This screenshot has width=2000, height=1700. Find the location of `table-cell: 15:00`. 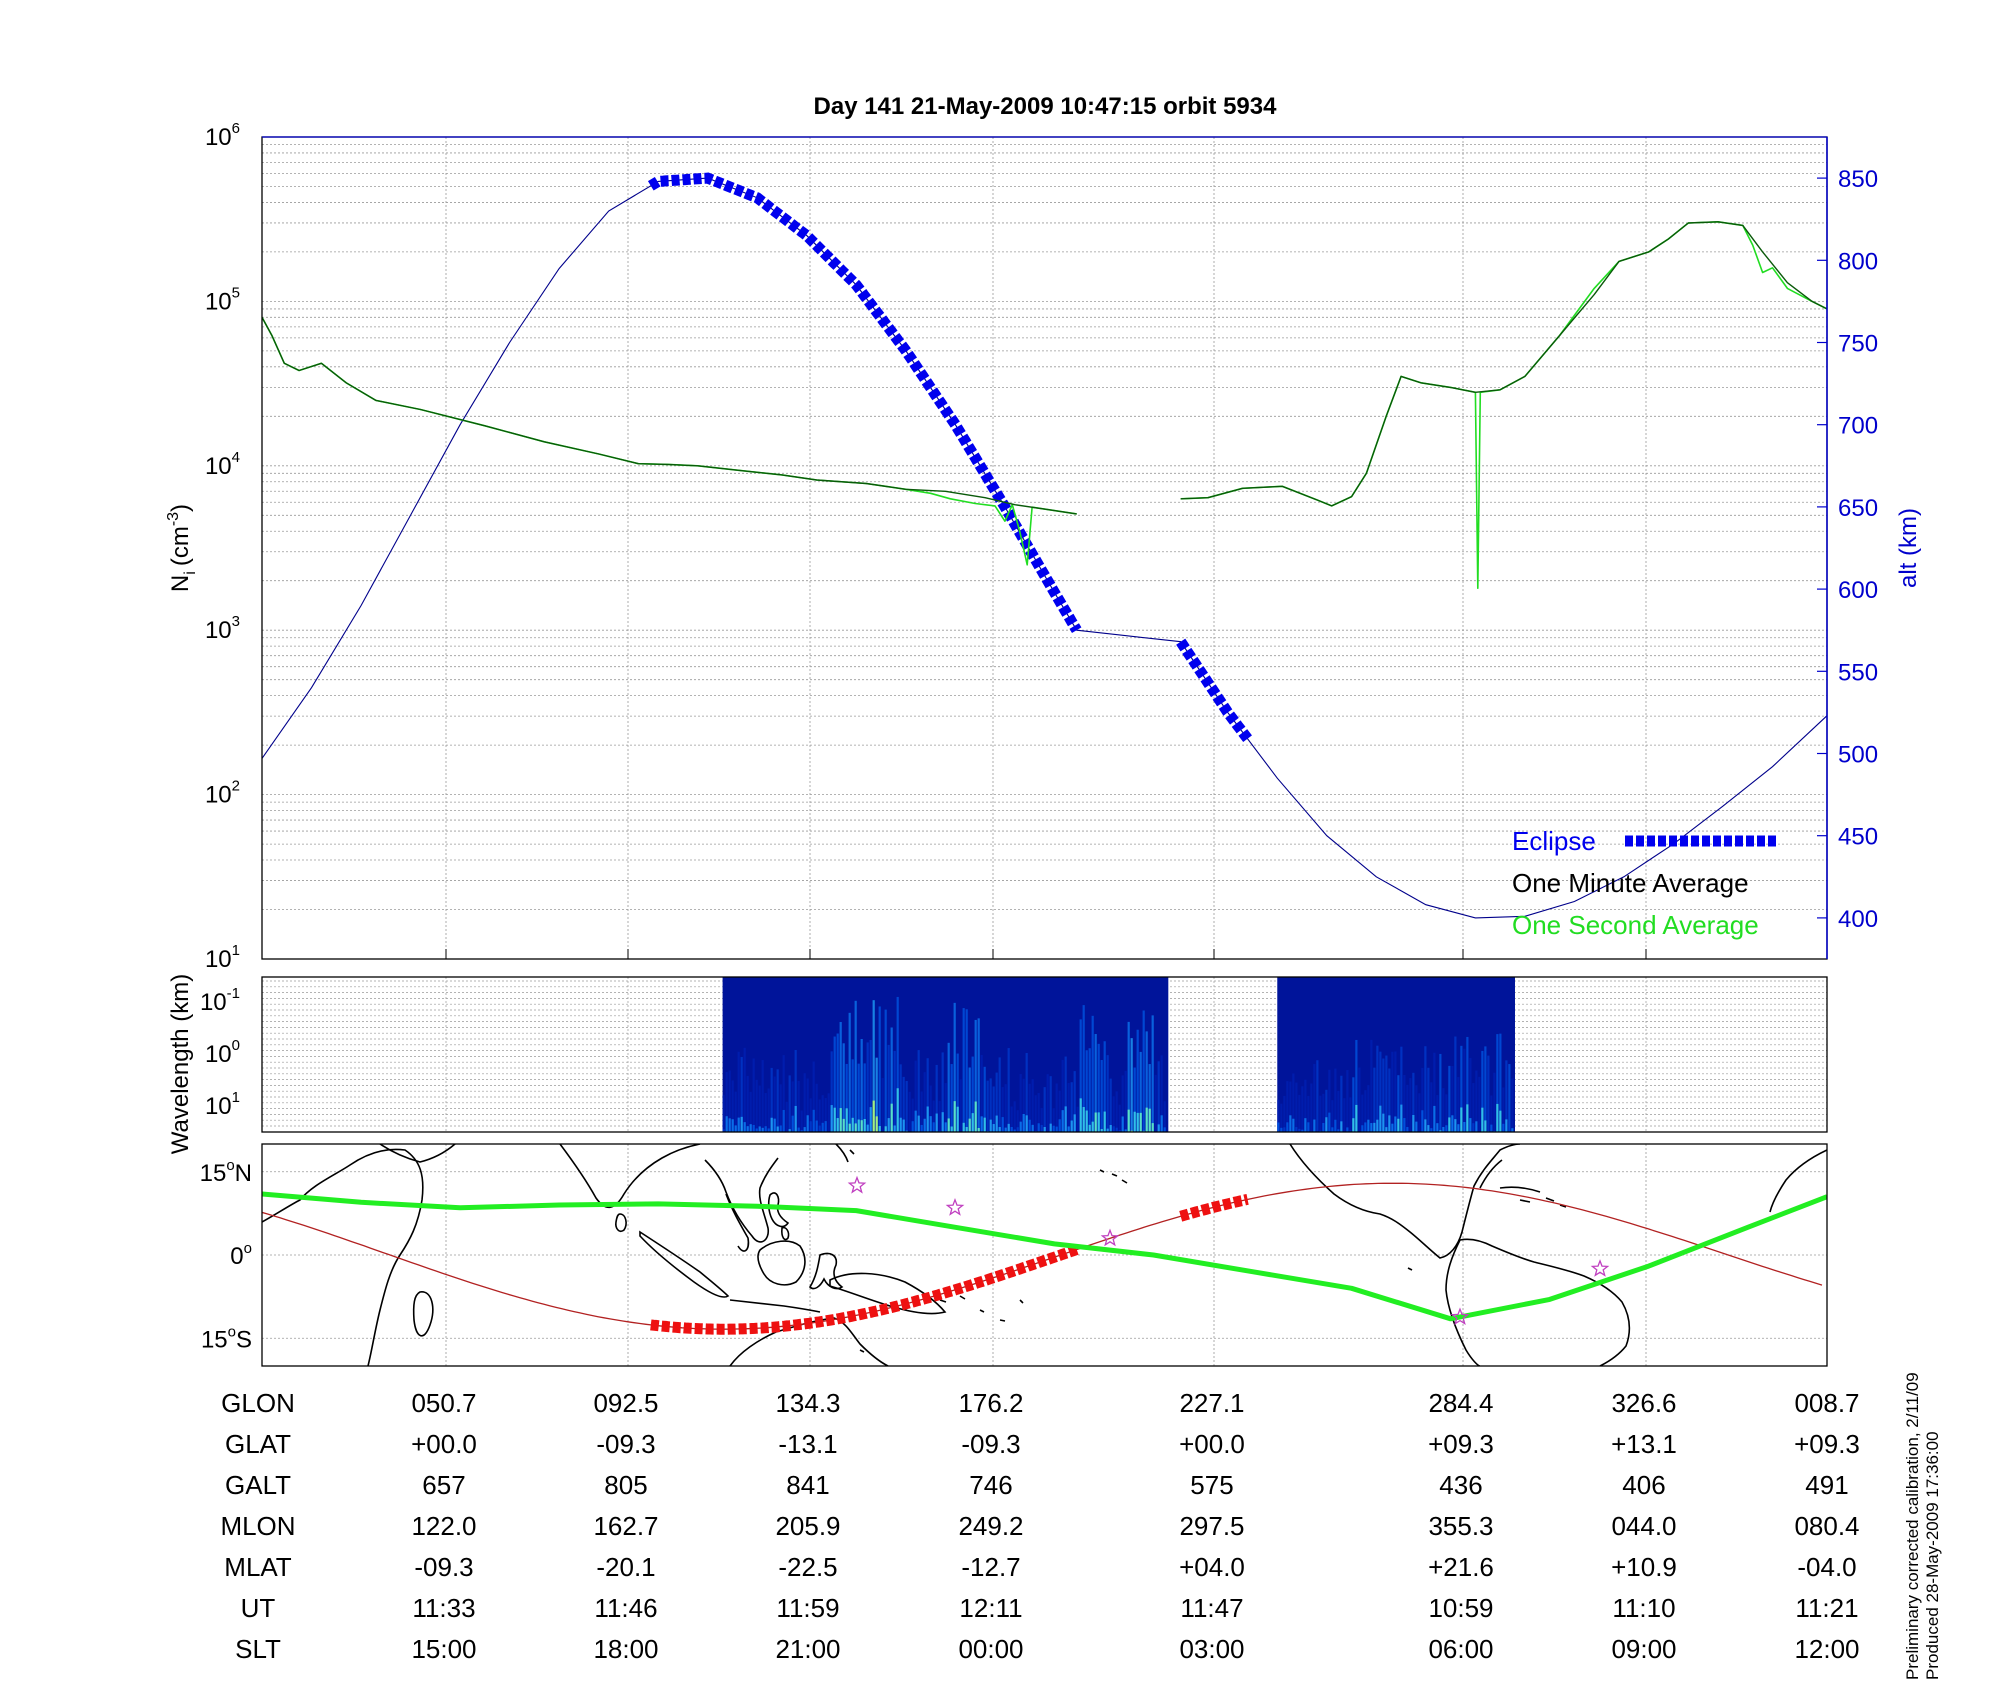

table-cell: 15:00 is located at coordinates (443, 1649).